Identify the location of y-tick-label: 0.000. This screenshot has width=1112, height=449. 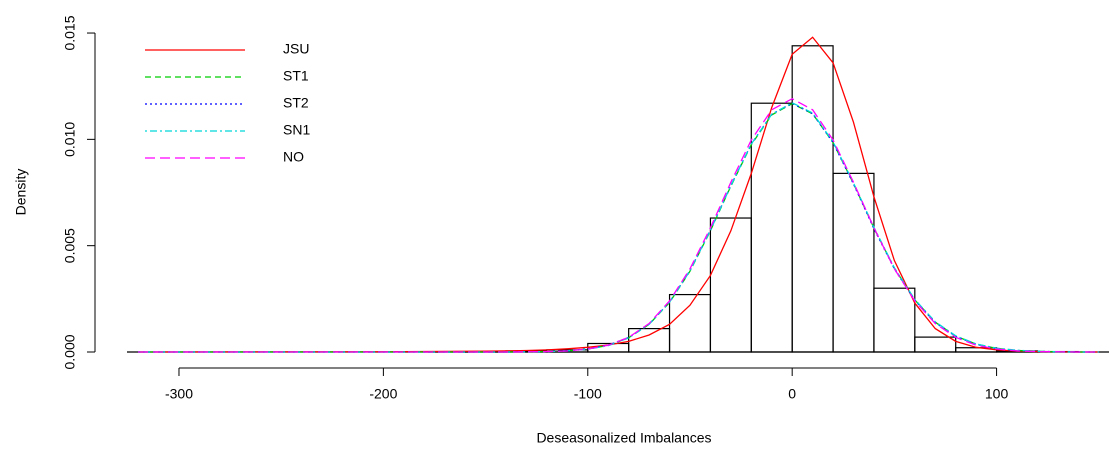
(70, 351).